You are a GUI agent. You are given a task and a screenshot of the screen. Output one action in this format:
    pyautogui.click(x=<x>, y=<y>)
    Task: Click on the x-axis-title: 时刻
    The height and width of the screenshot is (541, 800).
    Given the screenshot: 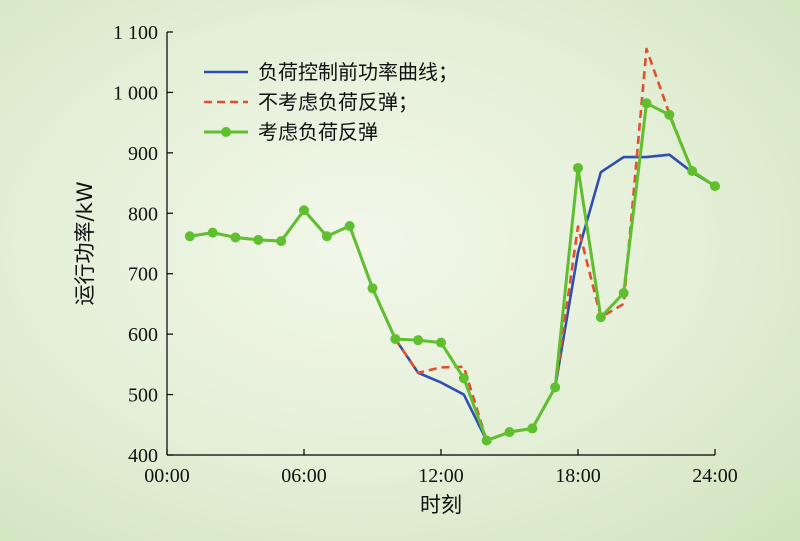 What is the action you would take?
    pyautogui.click(x=441, y=505)
    